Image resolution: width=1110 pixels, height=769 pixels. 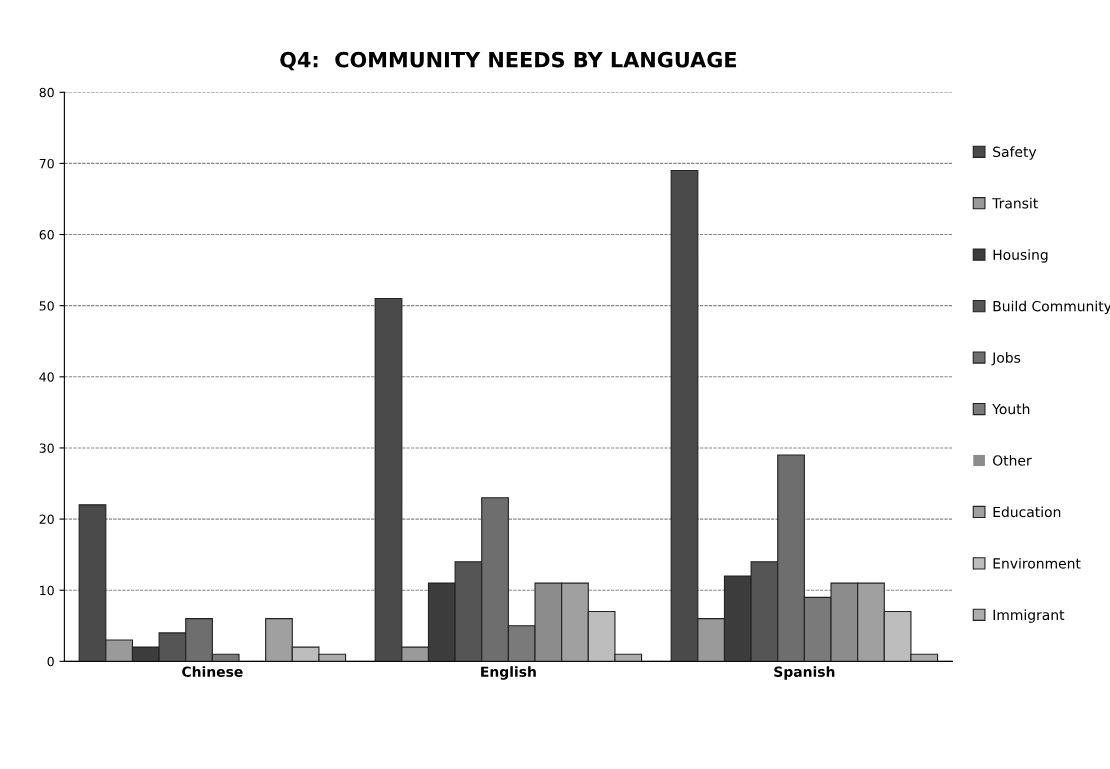 I want to click on x-tick-label: Chinese, so click(x=212, y=671).